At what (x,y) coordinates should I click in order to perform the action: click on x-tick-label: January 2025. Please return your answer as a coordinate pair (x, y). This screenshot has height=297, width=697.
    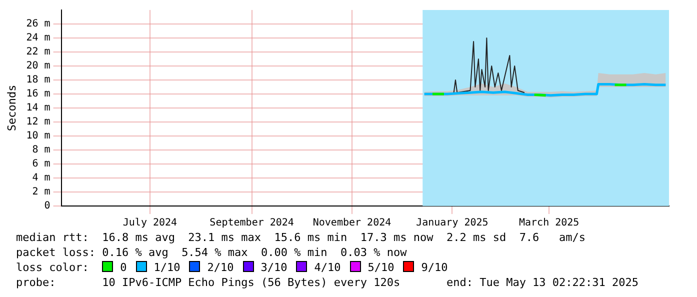
    Looking at the image, I should click on (452, 223).